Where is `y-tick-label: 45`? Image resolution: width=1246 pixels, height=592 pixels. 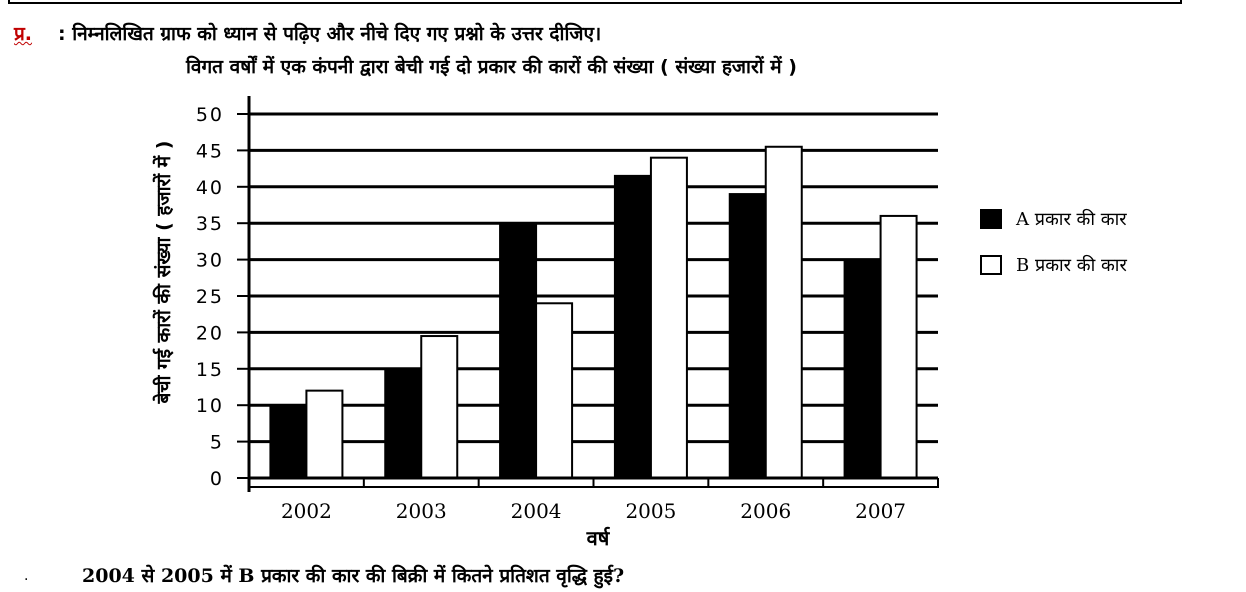
y-tick-label: 45 is located at coordinates (210, 151).